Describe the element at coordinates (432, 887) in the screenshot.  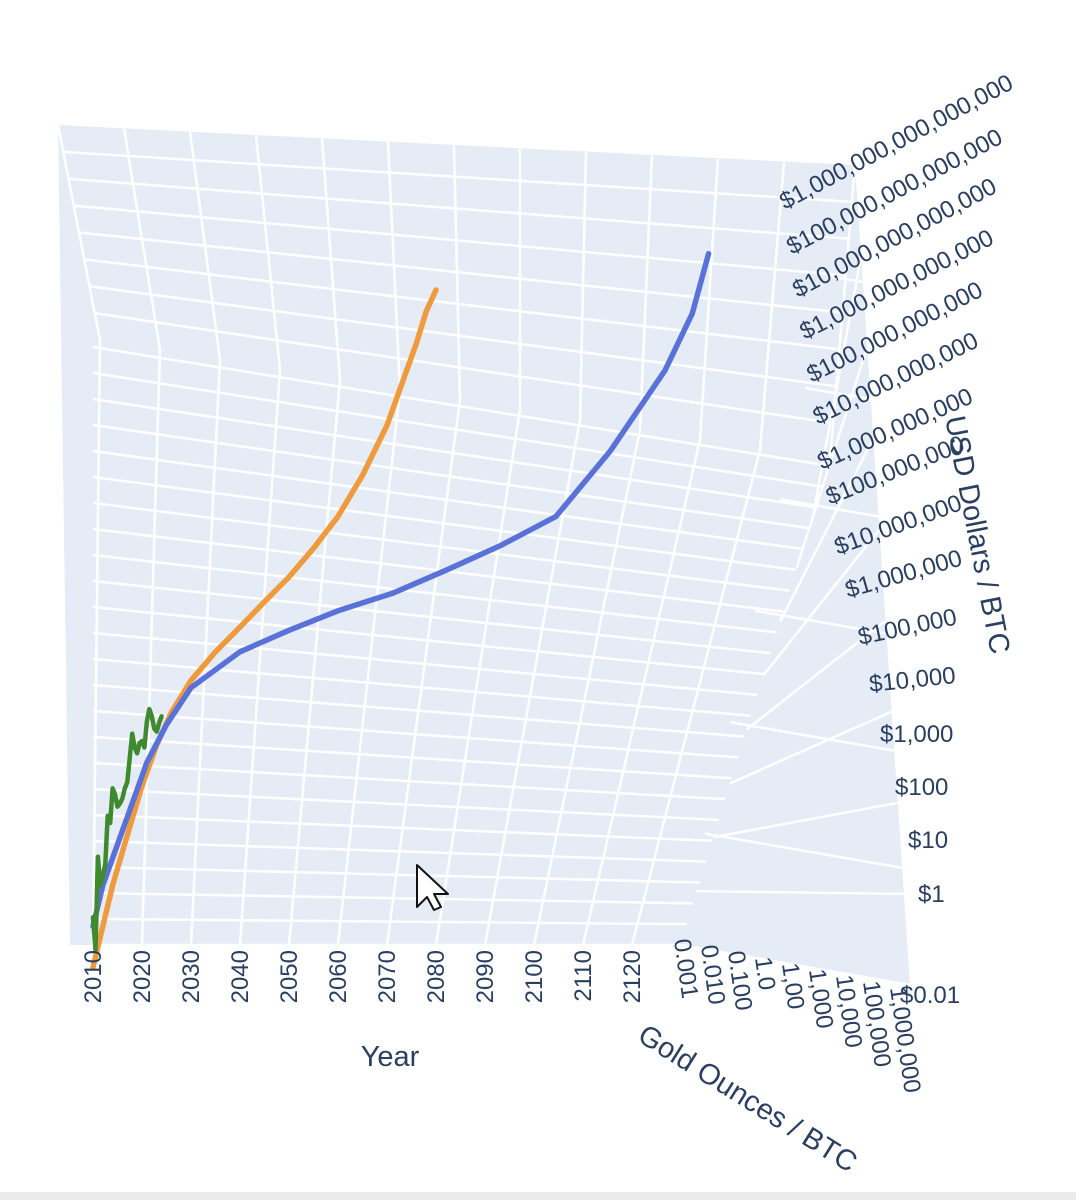
I see `mouse-cursor-icon` at that location.